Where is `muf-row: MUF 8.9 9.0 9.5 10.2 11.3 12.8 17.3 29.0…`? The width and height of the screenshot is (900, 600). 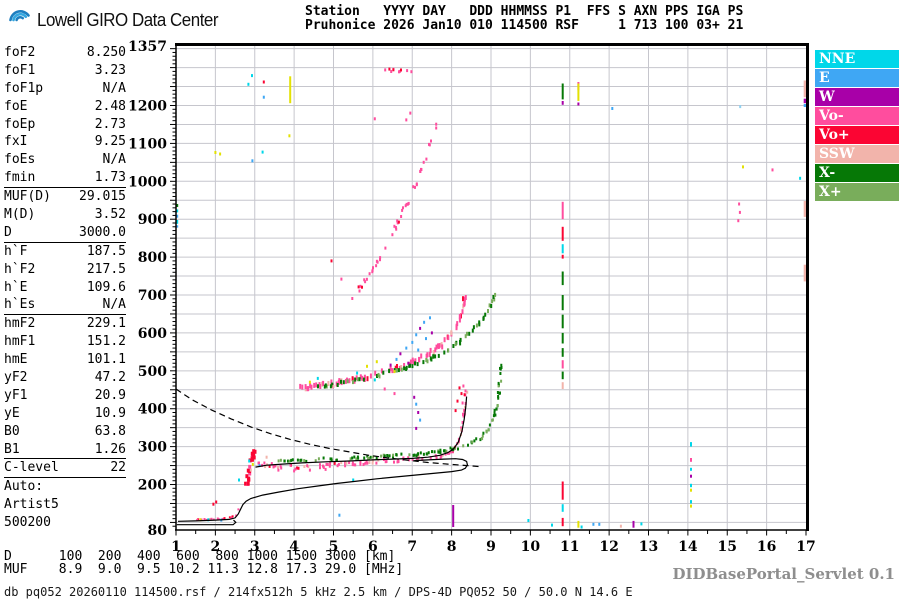
muf-row: MUF 8.9 9.0 9.5 10.2 11.3 12.8 17.3 29.0… is located at coordinates (204, 570).